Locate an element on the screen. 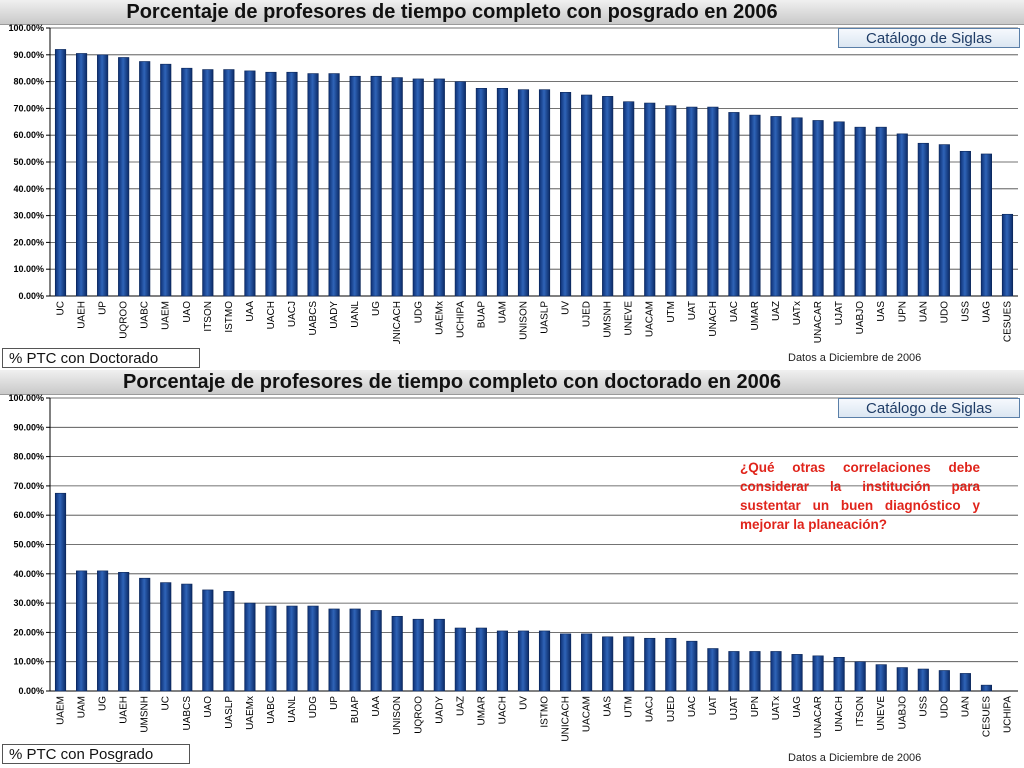 The width and height of the screenshot is (1024, 768). bar-udo is located at coordinates (944, 681).